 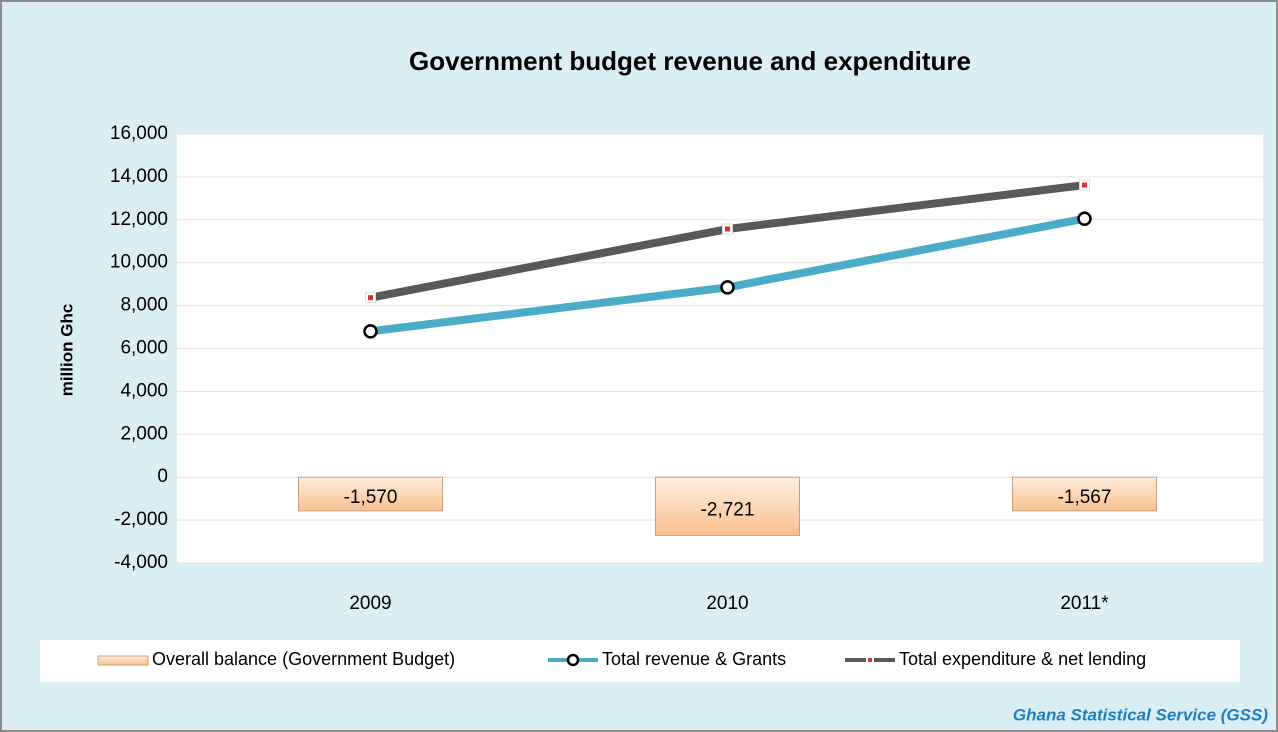 I want to click on x-tick-label: 2009, so click(x=370, y=603).